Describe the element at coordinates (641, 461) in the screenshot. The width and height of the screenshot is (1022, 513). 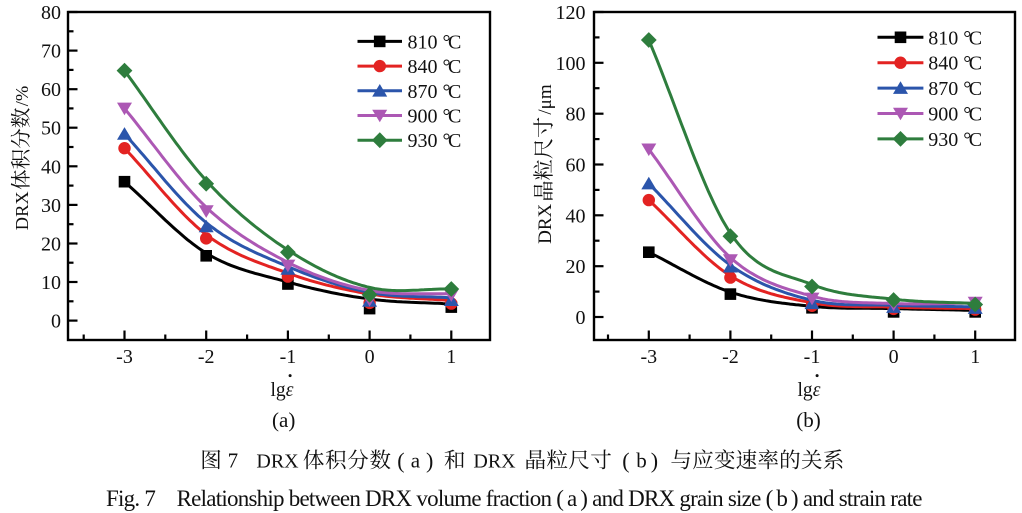
I see `svg-text: b` at that location.